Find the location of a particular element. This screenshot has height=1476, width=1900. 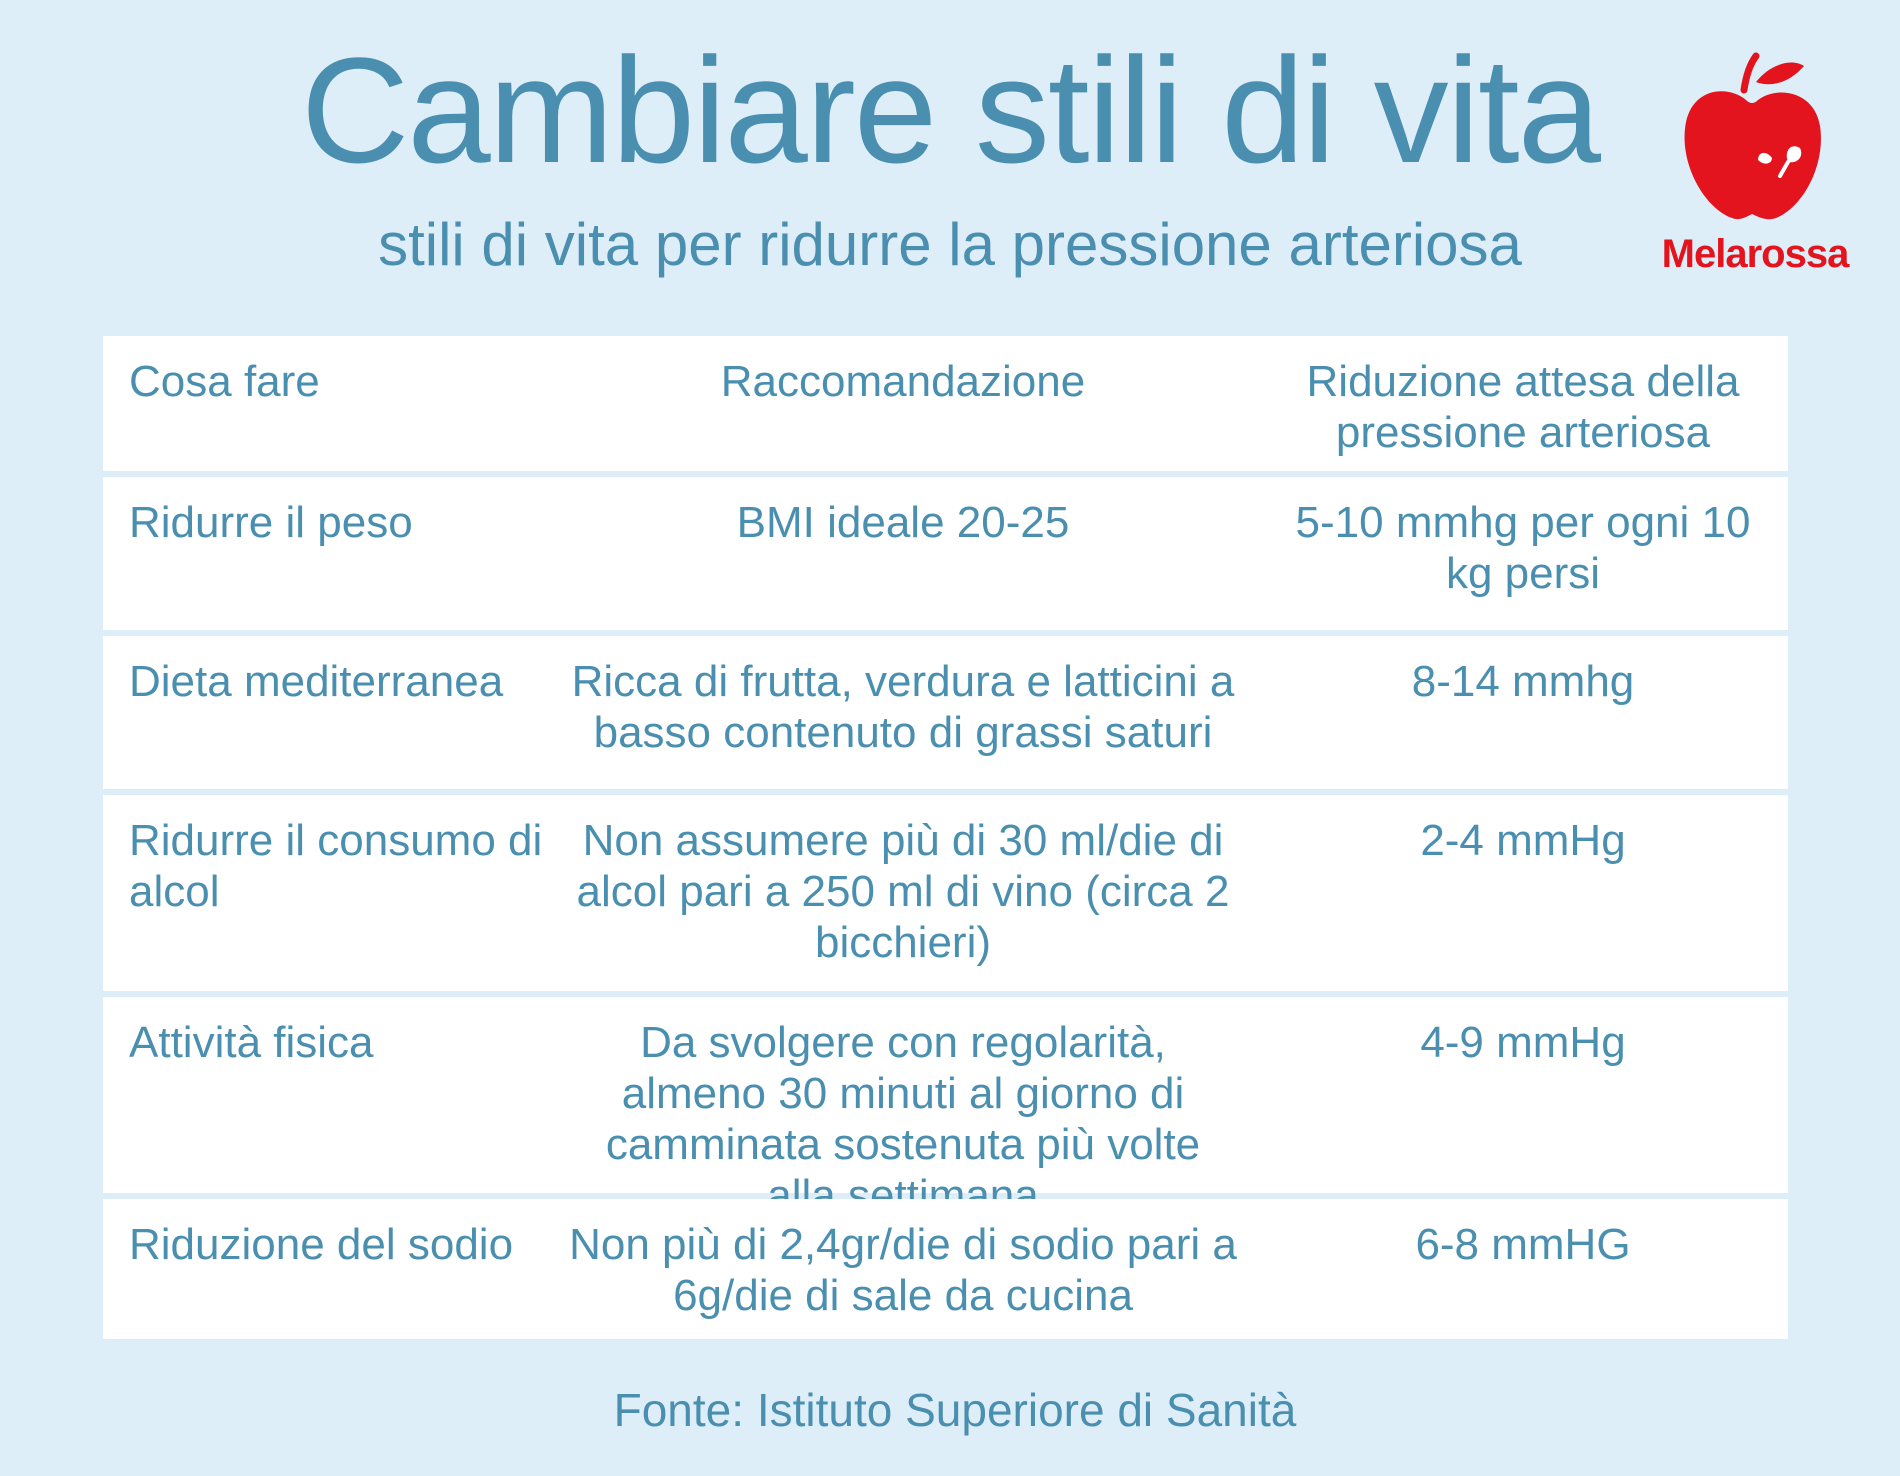

table-cell-action: Dieta mediterranea is located at coordinates (316, 681).